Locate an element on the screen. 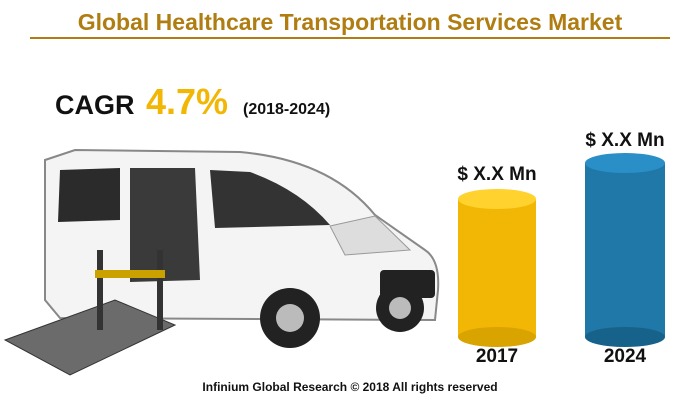 Image resolution: width=700 pixels, height=400 pixels. cagr-value: 4.7% is located at coordinates (187, 101).